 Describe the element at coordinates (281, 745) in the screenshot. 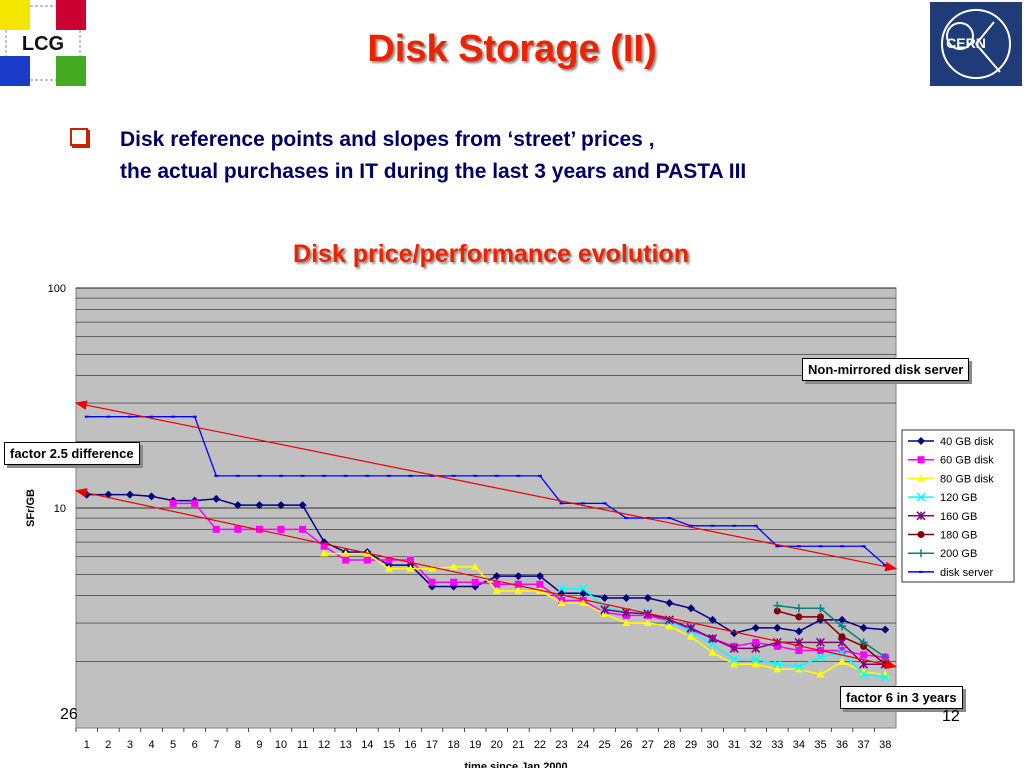

I see `x-tick-label: 10` at that location.